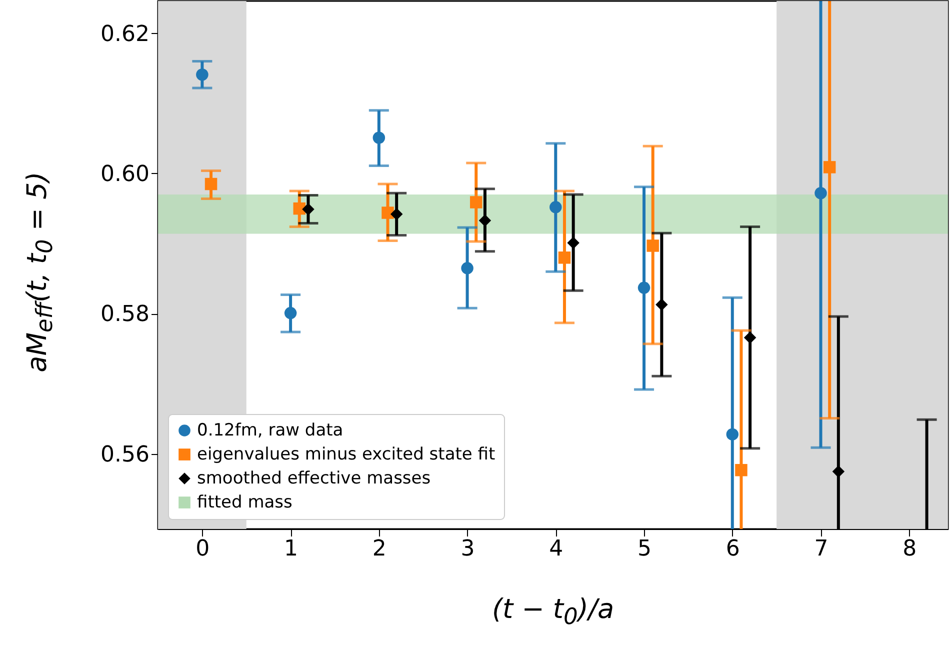 This screenshot has width=950, height=661. What do you see at coordinates (645, 549) in the screenshot?
I see `x-tick-label: 5` at bounding box center [645, 549].